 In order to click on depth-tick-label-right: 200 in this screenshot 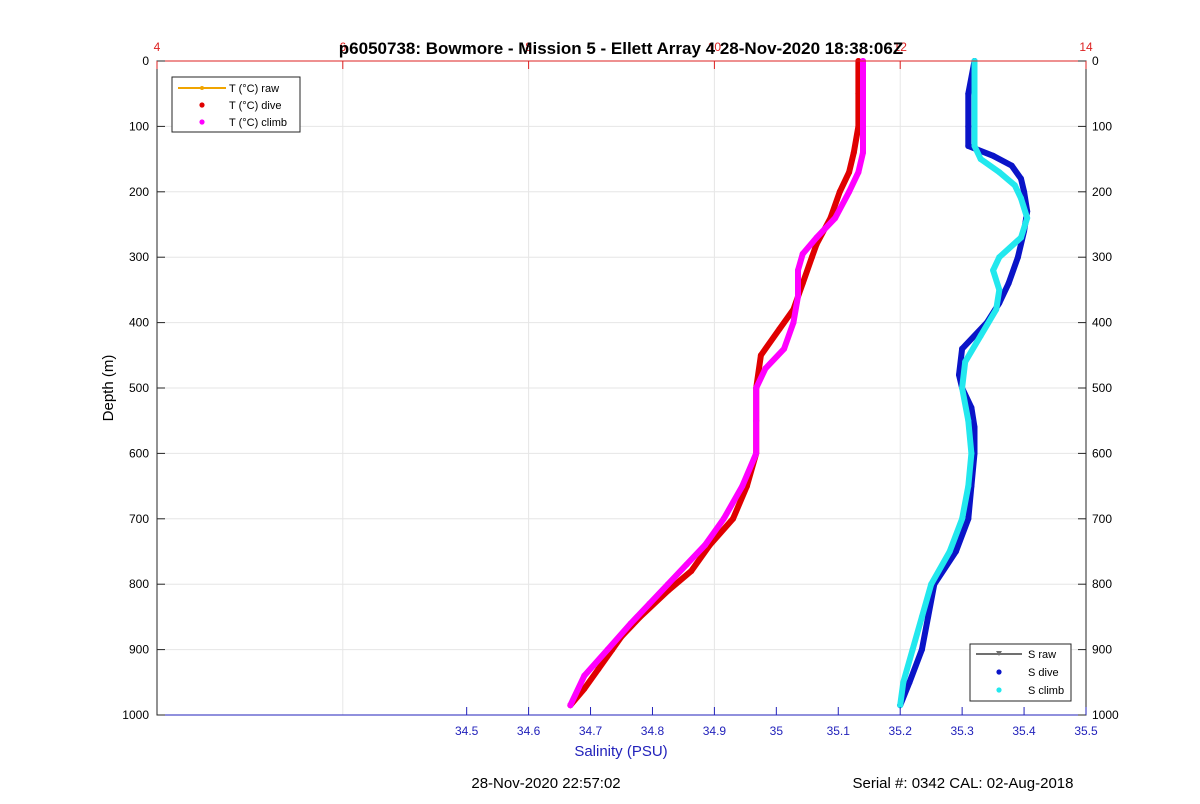, I will do `click(1102, 192)`.